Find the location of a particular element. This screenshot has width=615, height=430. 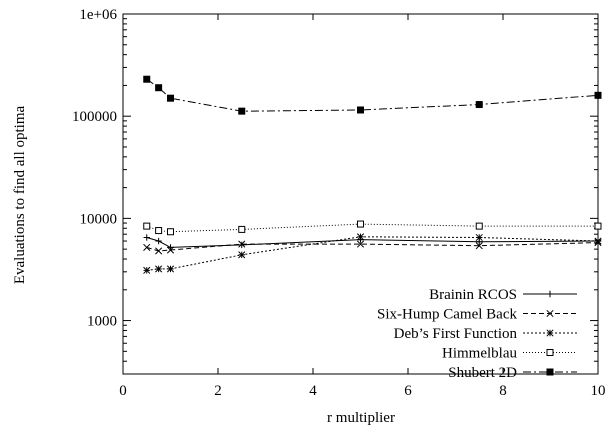

x-tick-label: 2 is located at coordinates (218, 391).